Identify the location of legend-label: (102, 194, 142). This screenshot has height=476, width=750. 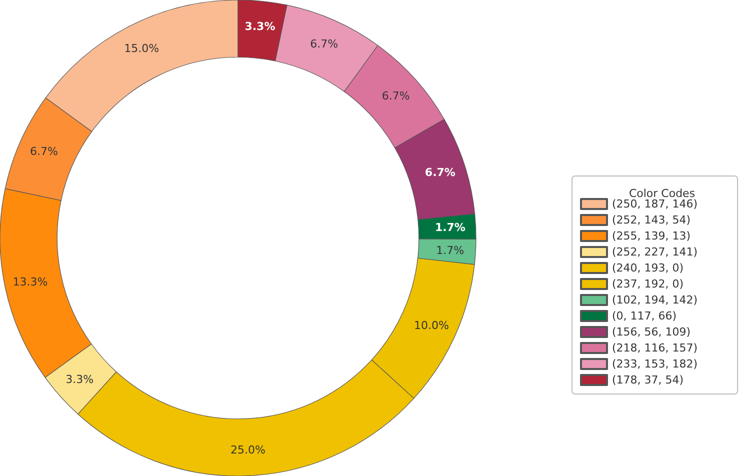
(655, 300).